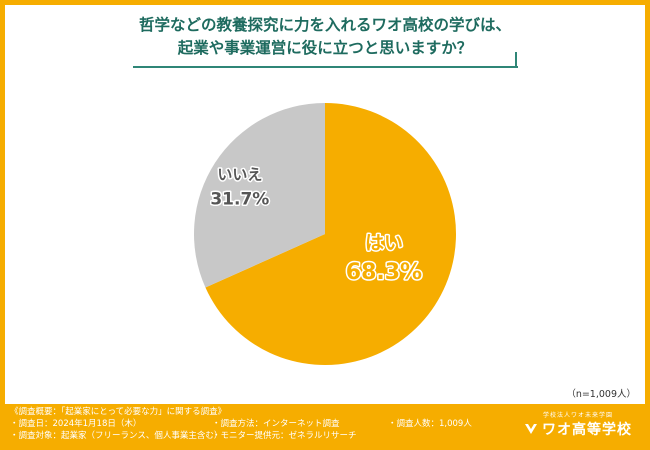 This screenshot has height=450, width=650. I want to click on school-logo: 学校法人ワオ未来学園 ワオ高等学校, so click(578, 424).